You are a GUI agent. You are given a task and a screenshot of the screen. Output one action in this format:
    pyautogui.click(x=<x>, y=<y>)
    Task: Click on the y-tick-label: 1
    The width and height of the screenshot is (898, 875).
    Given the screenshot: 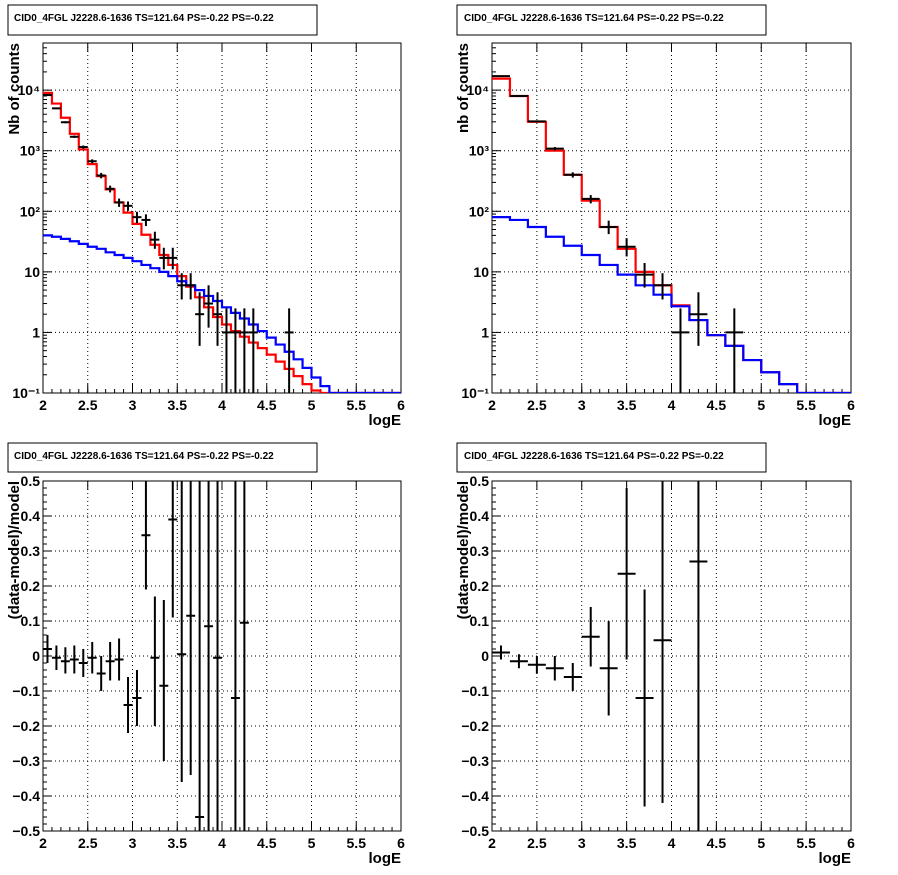 What is the action you would take?
    pyautogui.click(x=36, y=332)
    